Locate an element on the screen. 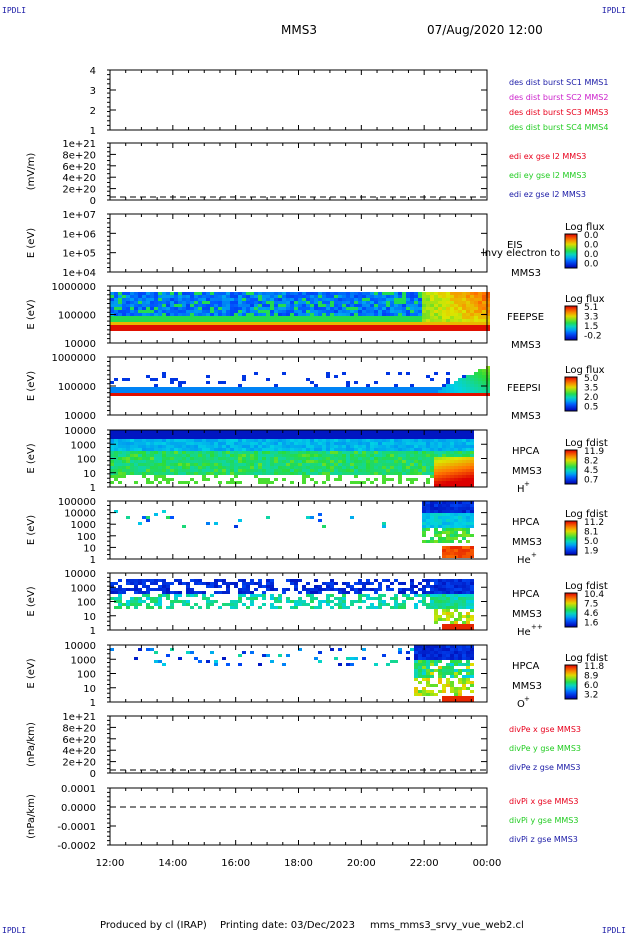 This screenshot has height=935, width=630. spectrogram-p7 is located at coordinates (294, 529).